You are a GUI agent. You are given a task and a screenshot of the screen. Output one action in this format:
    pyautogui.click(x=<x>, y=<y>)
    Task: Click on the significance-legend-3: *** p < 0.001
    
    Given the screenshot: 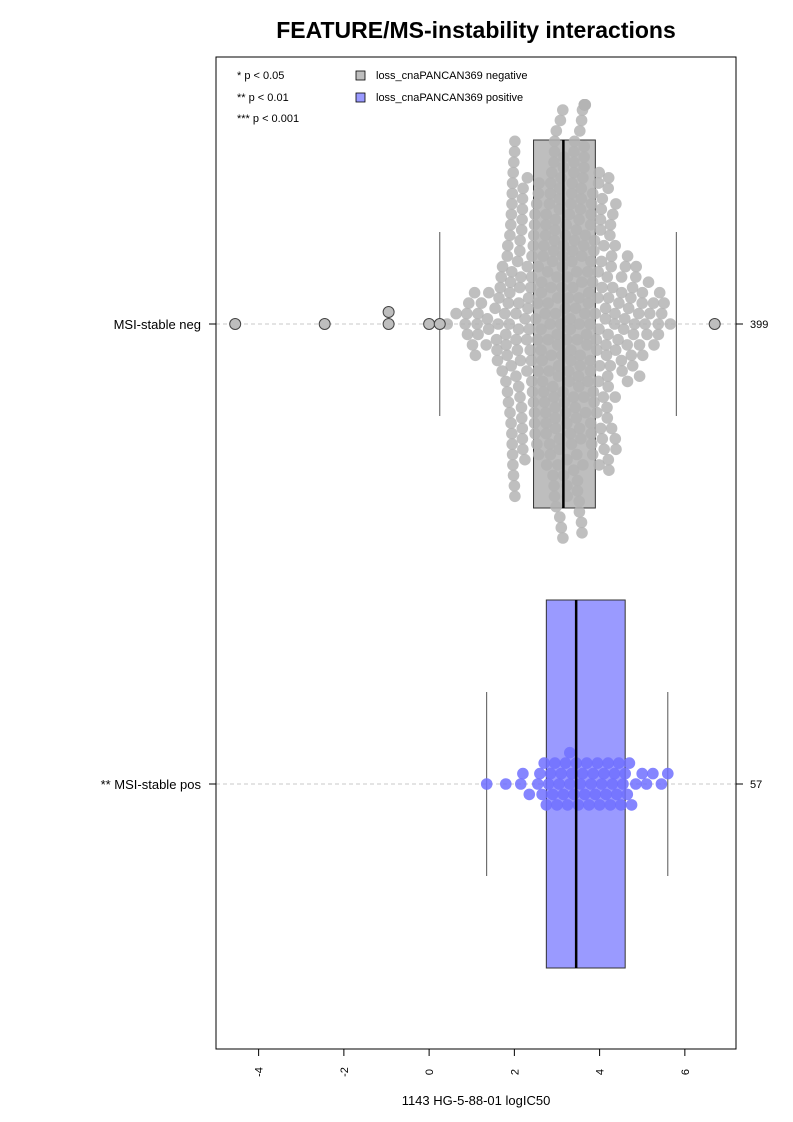 What is the action you would take?
    pyautogui.click(x=268, y=119)
    